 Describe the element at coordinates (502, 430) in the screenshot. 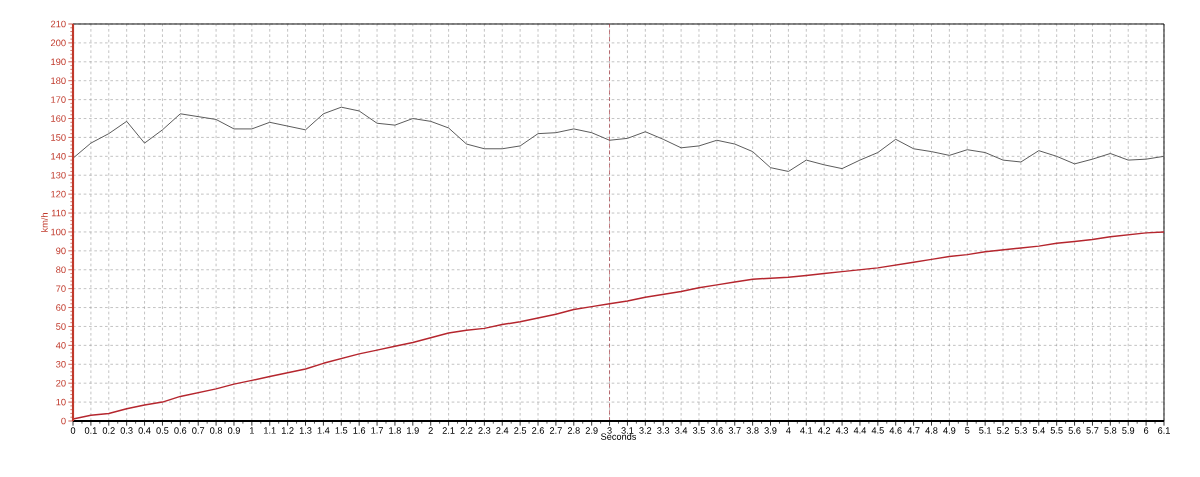

I see `x-tick-label: 2.4` at that location.